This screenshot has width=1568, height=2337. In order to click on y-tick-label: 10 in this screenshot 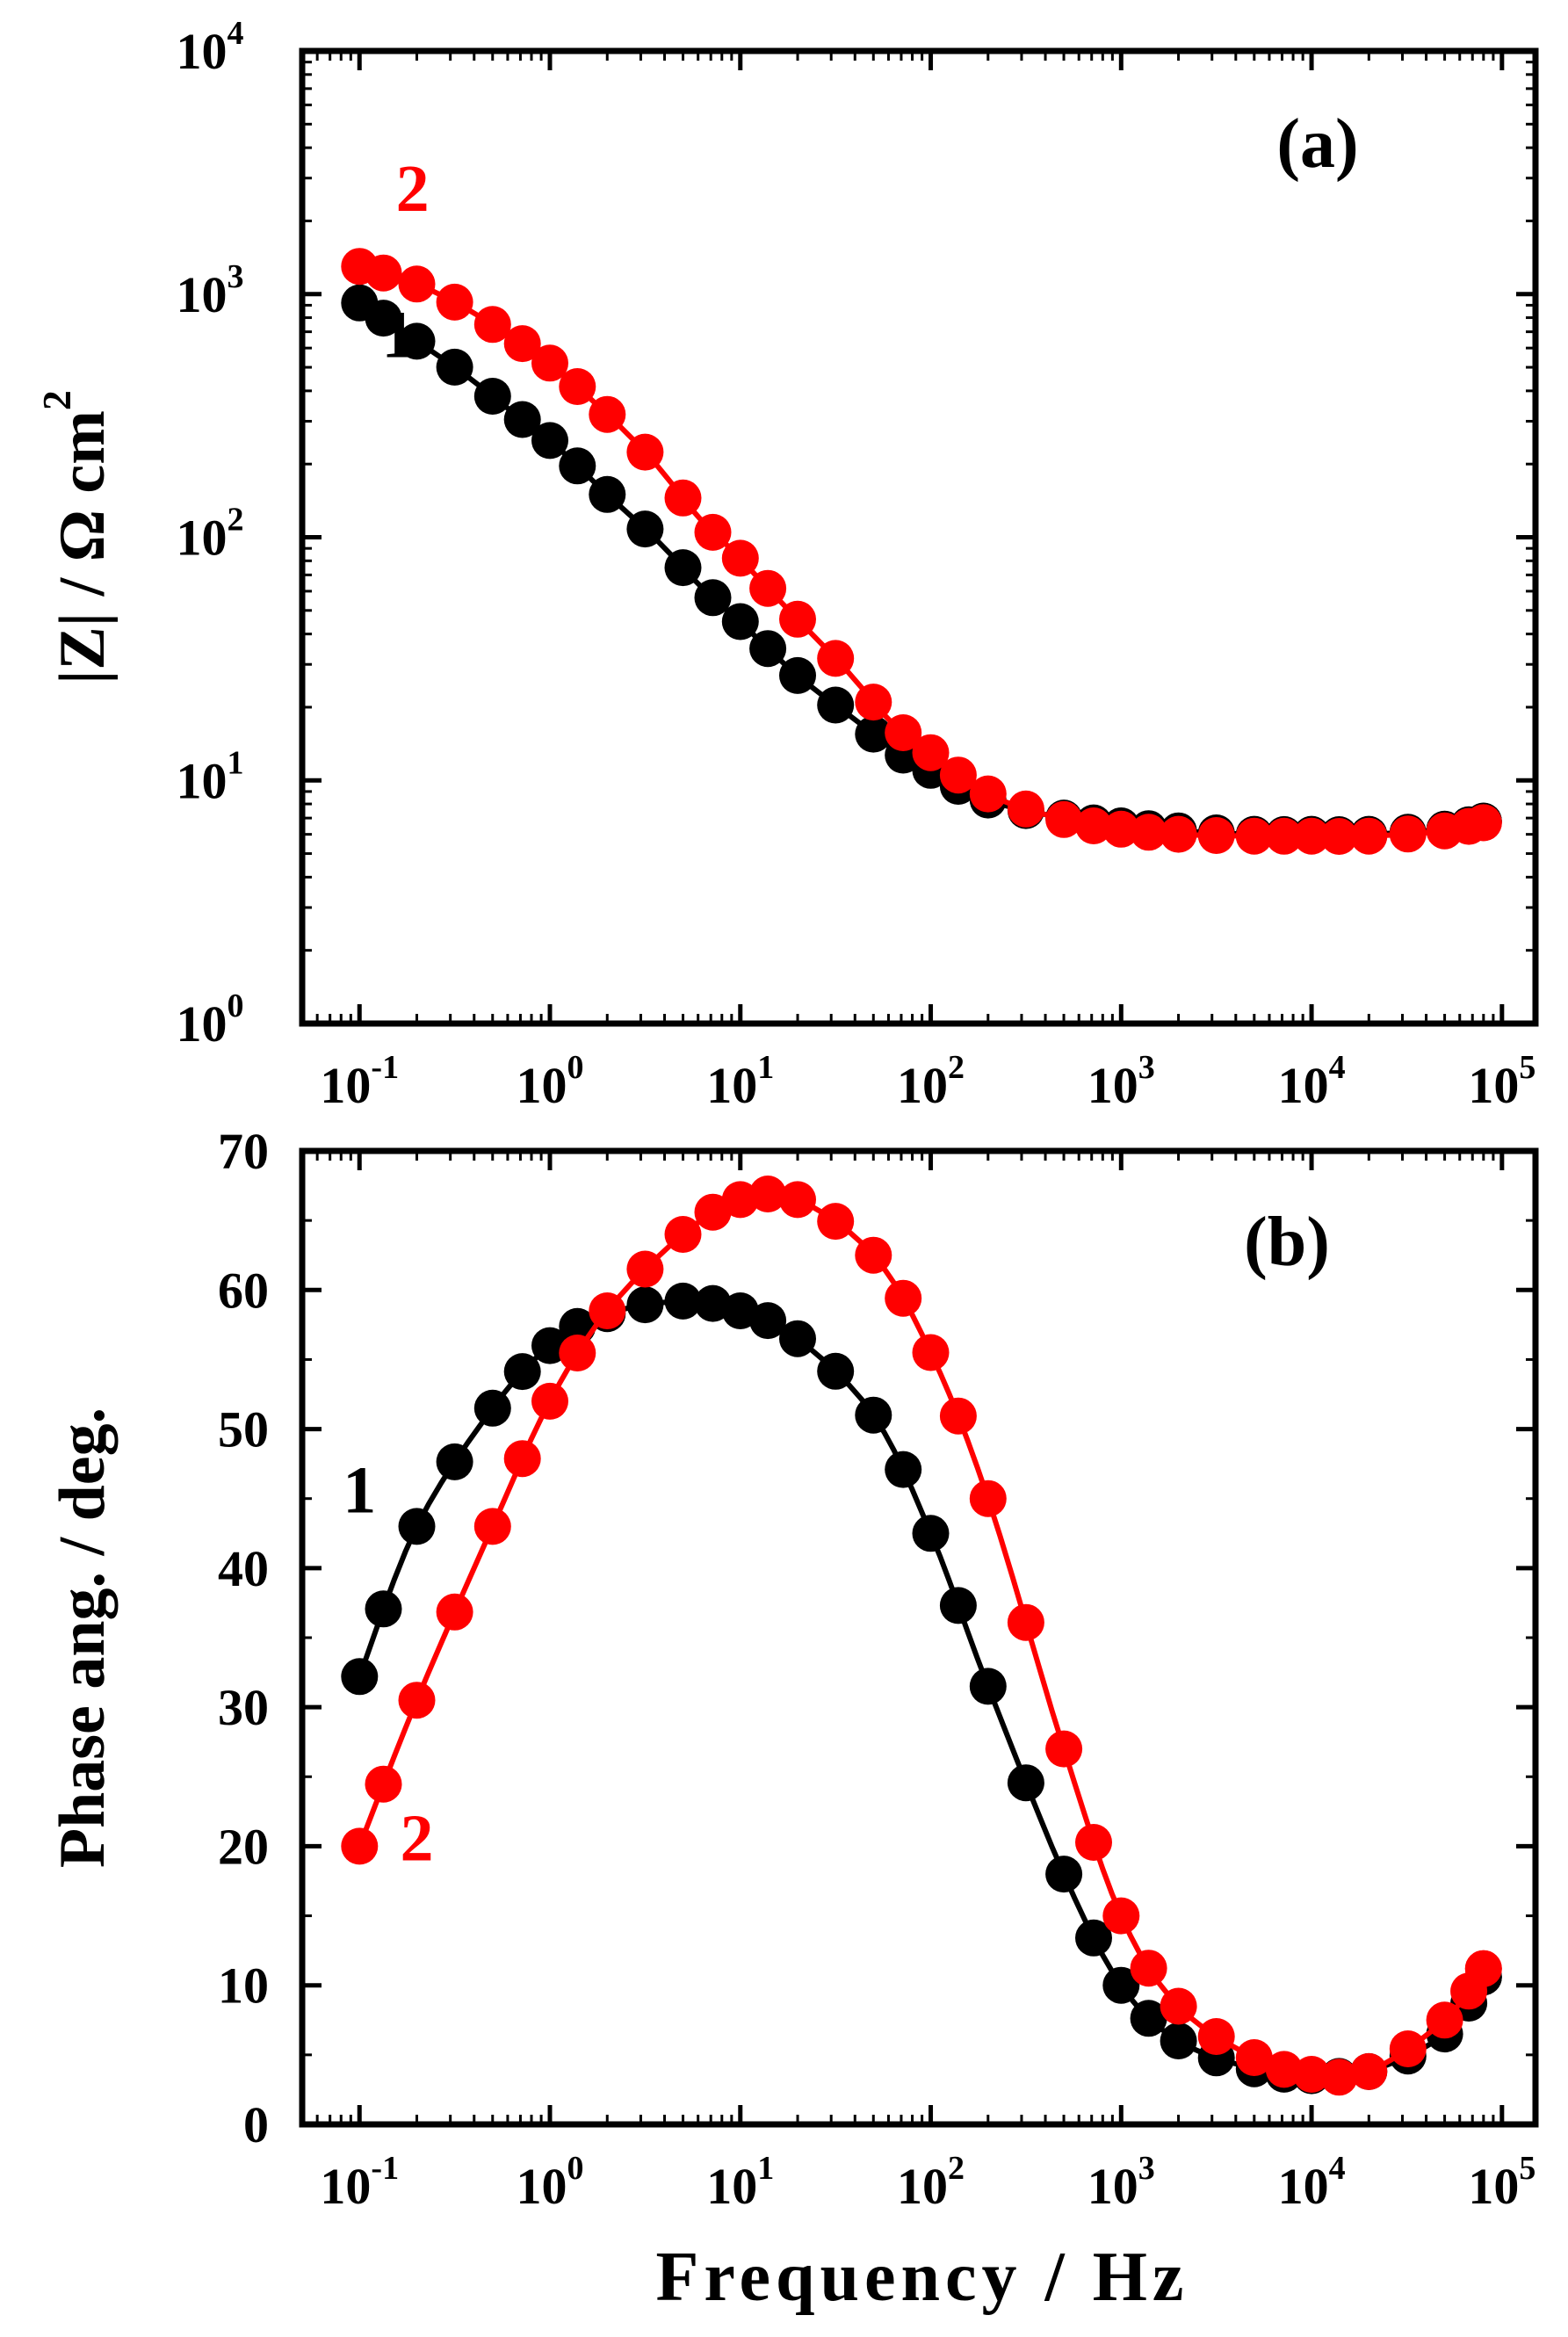, I will do `click(243, 1986)`.